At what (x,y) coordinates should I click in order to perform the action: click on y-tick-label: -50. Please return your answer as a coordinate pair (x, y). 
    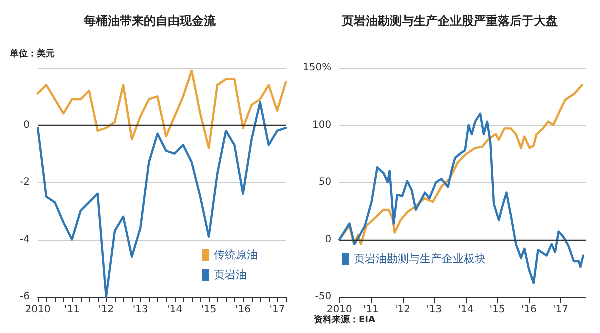
    Looking at the image, I should click on (323, 297).